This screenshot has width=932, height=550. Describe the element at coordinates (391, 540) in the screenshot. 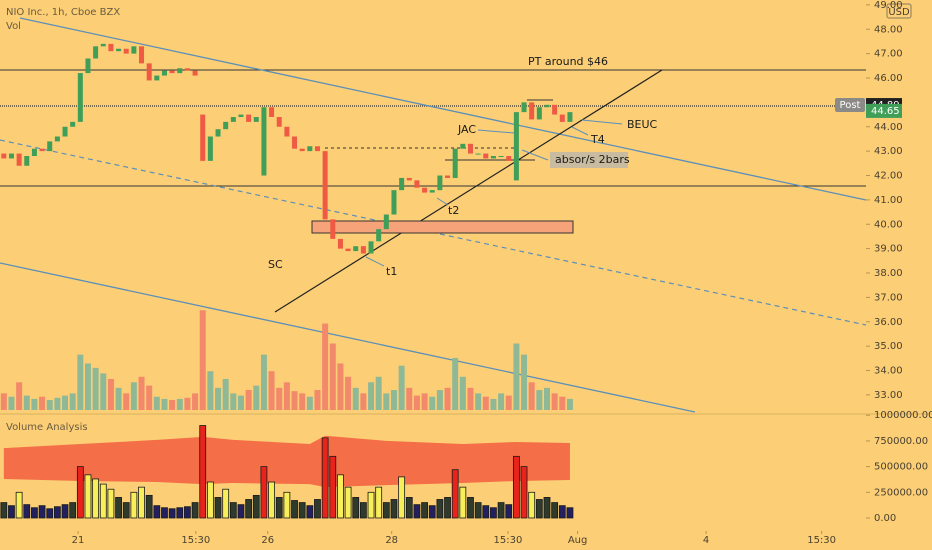

I see `x-tick-label: 28` at that location.